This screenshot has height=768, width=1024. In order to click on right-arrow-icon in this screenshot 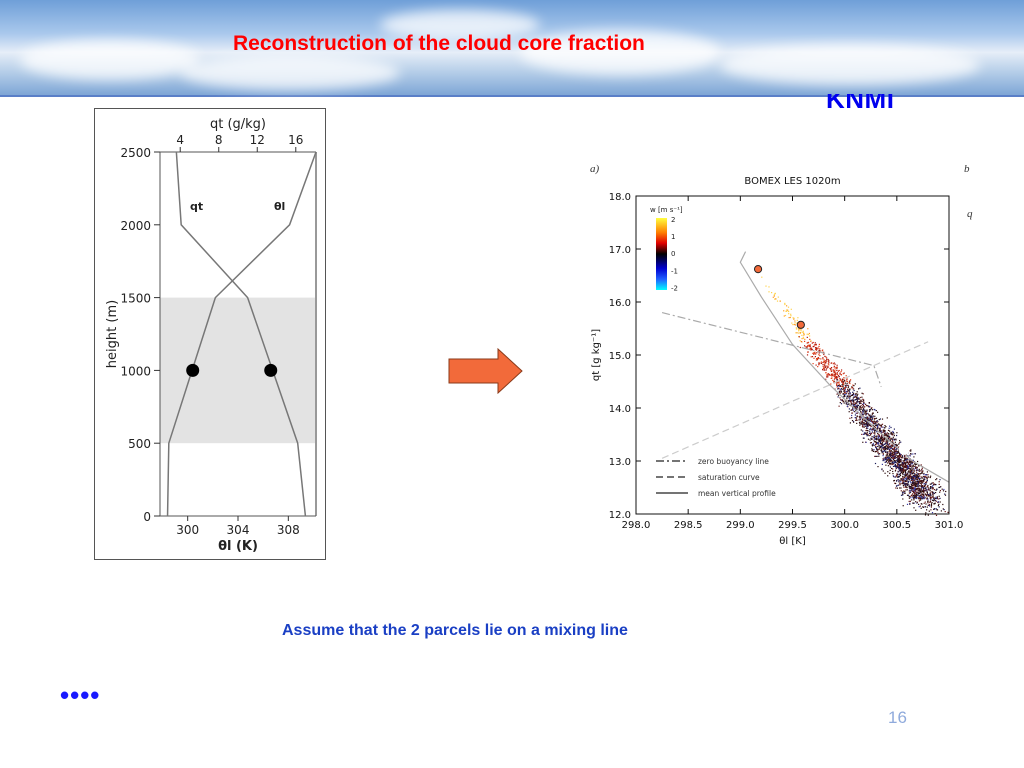, I will do `click(485, 371)`.